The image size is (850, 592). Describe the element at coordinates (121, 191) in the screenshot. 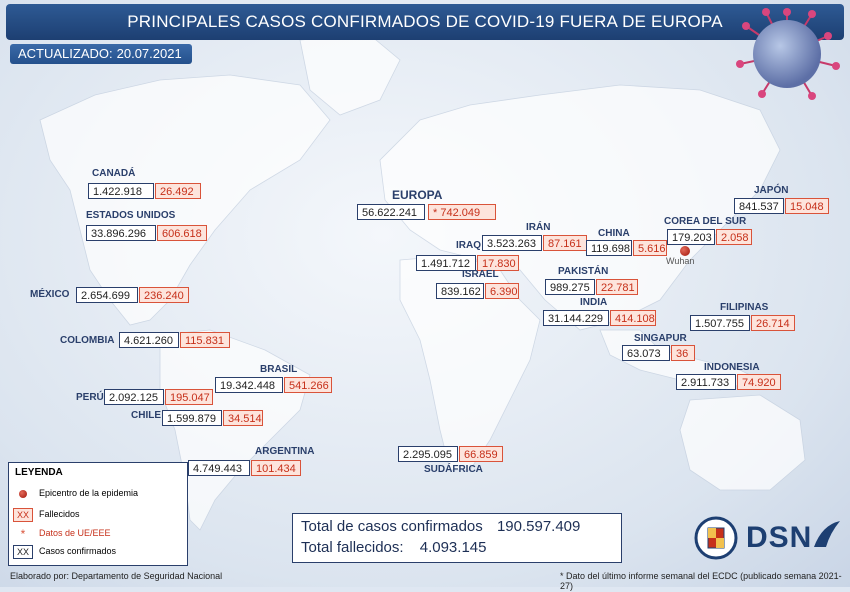

I see `canada-confirmed: 1.422.918` at that location.